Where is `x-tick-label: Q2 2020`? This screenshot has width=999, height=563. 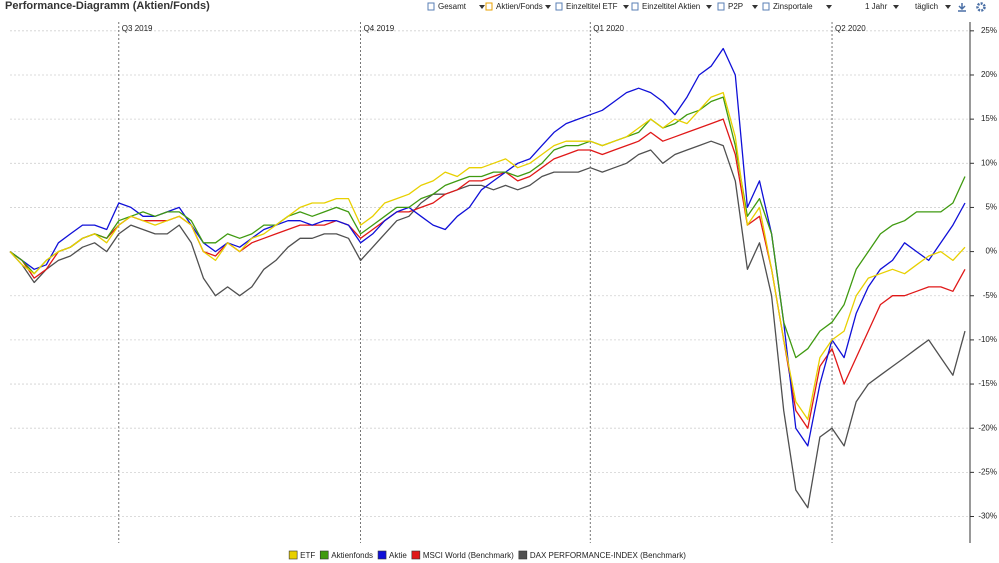 x-tick-label: Q2 2020 is located at coordinates (850, 28).